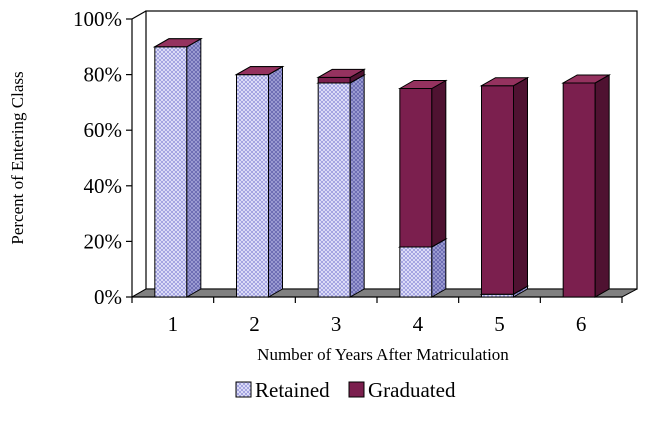 This screenshot has width=647, height=422. I want to click on x-tick-label: 1, so click(173, 324).